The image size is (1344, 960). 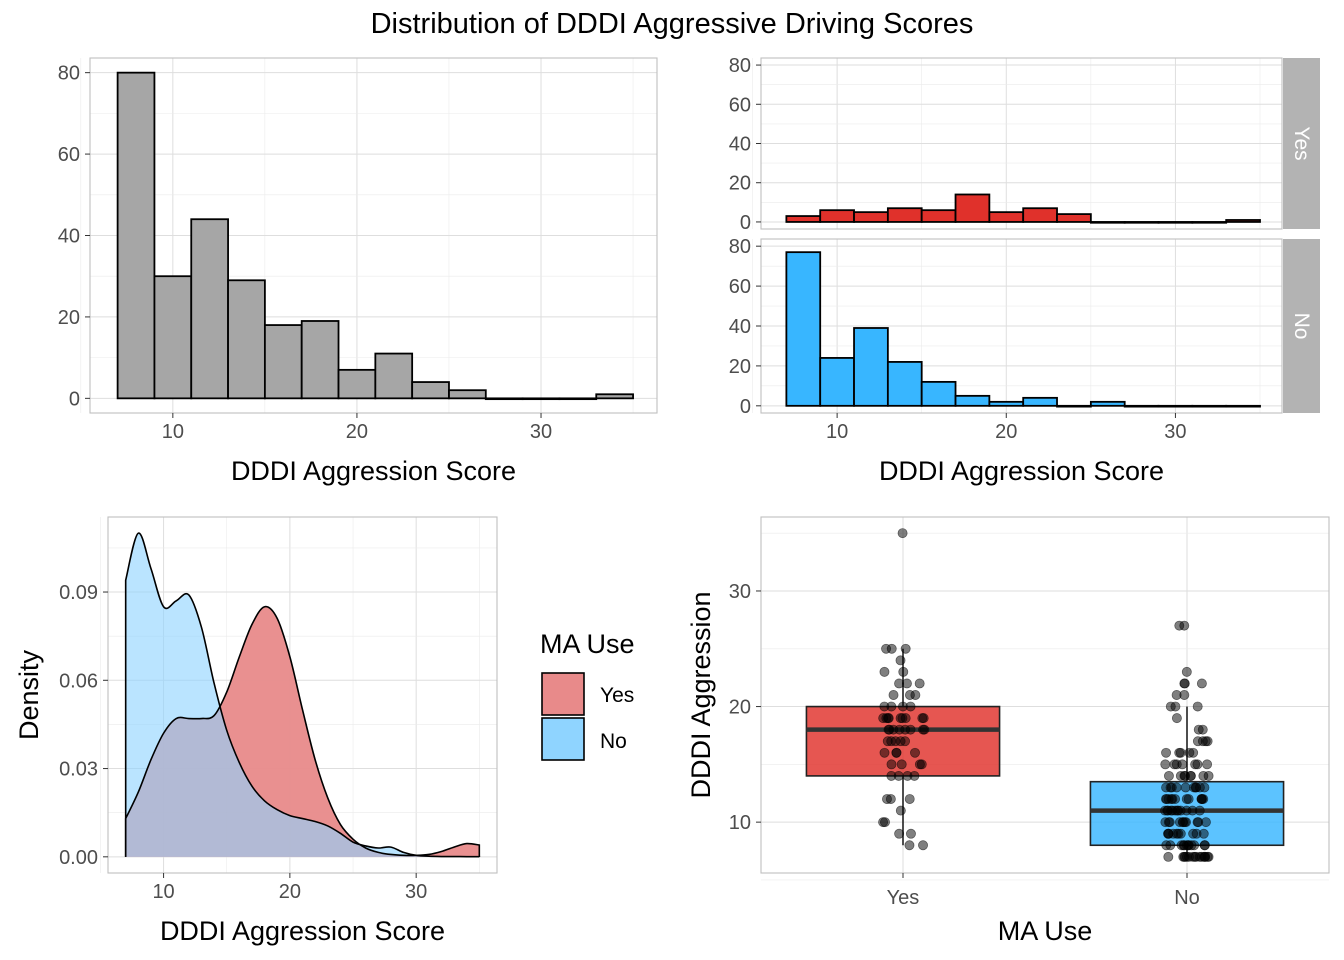 I want to click on faceted-histogram-x-ticks: 10 20 30, so click(x=1006, y=428).